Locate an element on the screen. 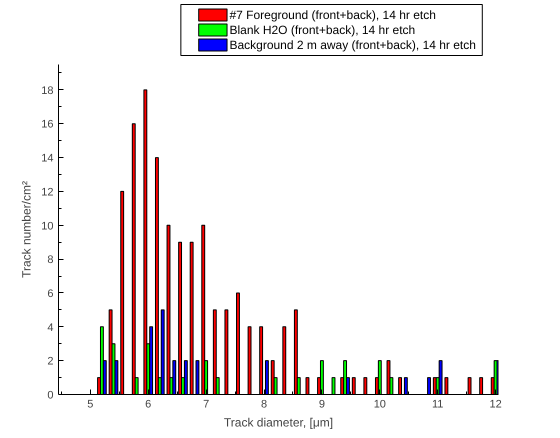 Image resolution: width=560 pixels, height=438 pixels. y-tick-label: 12 is located at coordinates (47, 192).